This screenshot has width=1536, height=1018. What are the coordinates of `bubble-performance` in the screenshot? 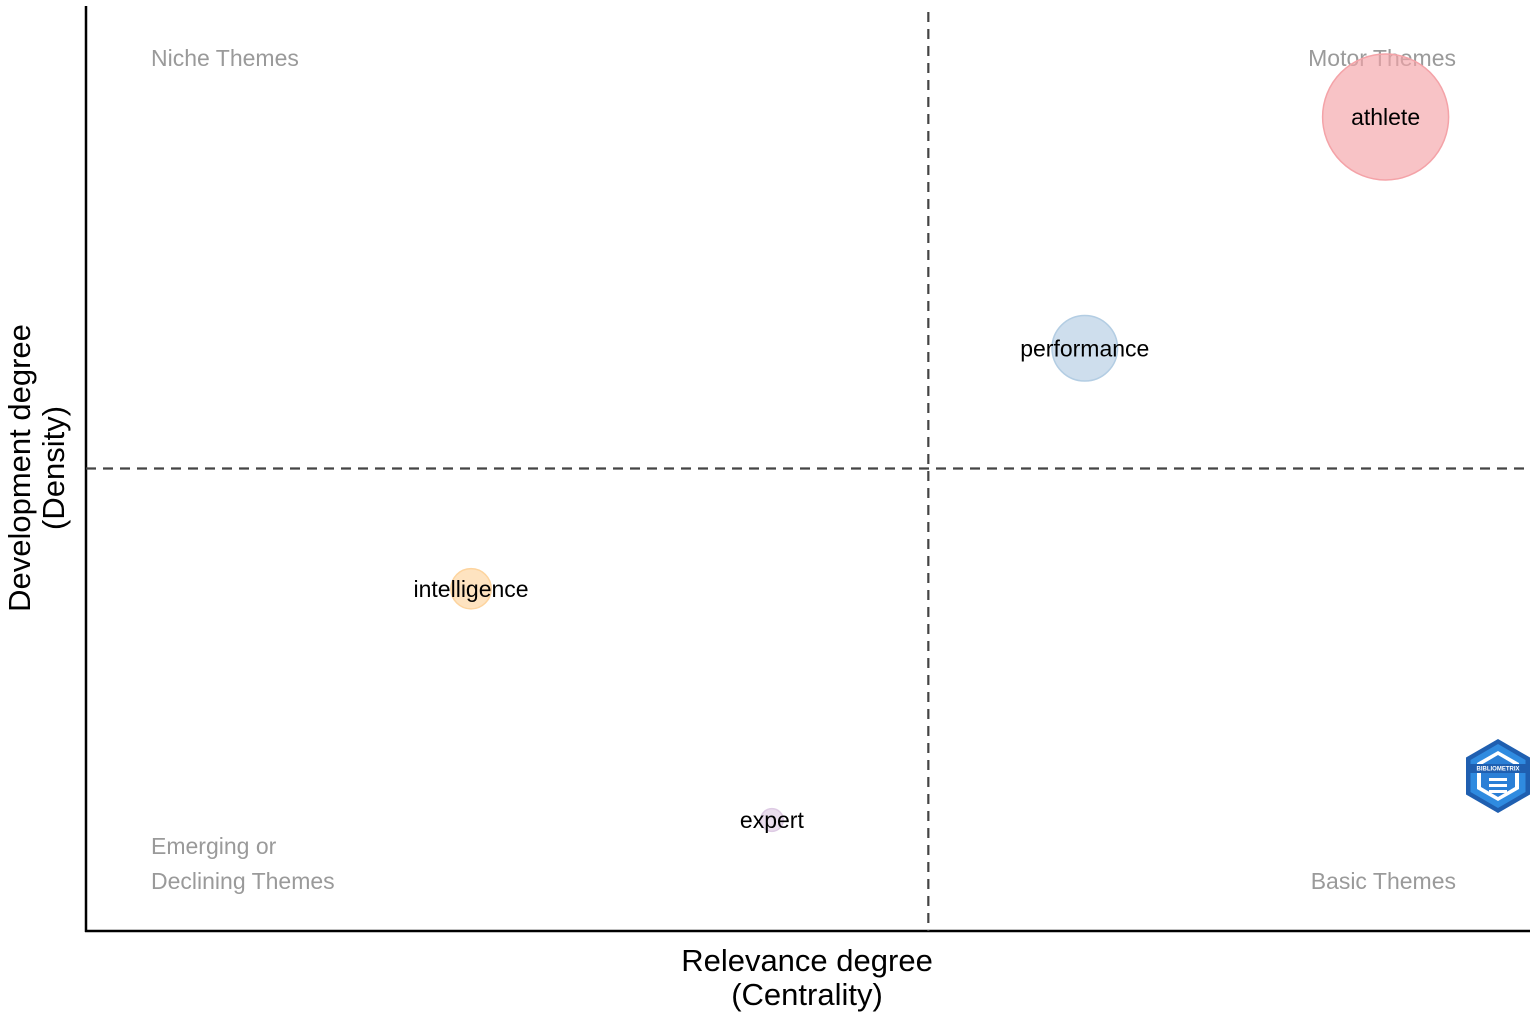 It's located at (1085, 348).